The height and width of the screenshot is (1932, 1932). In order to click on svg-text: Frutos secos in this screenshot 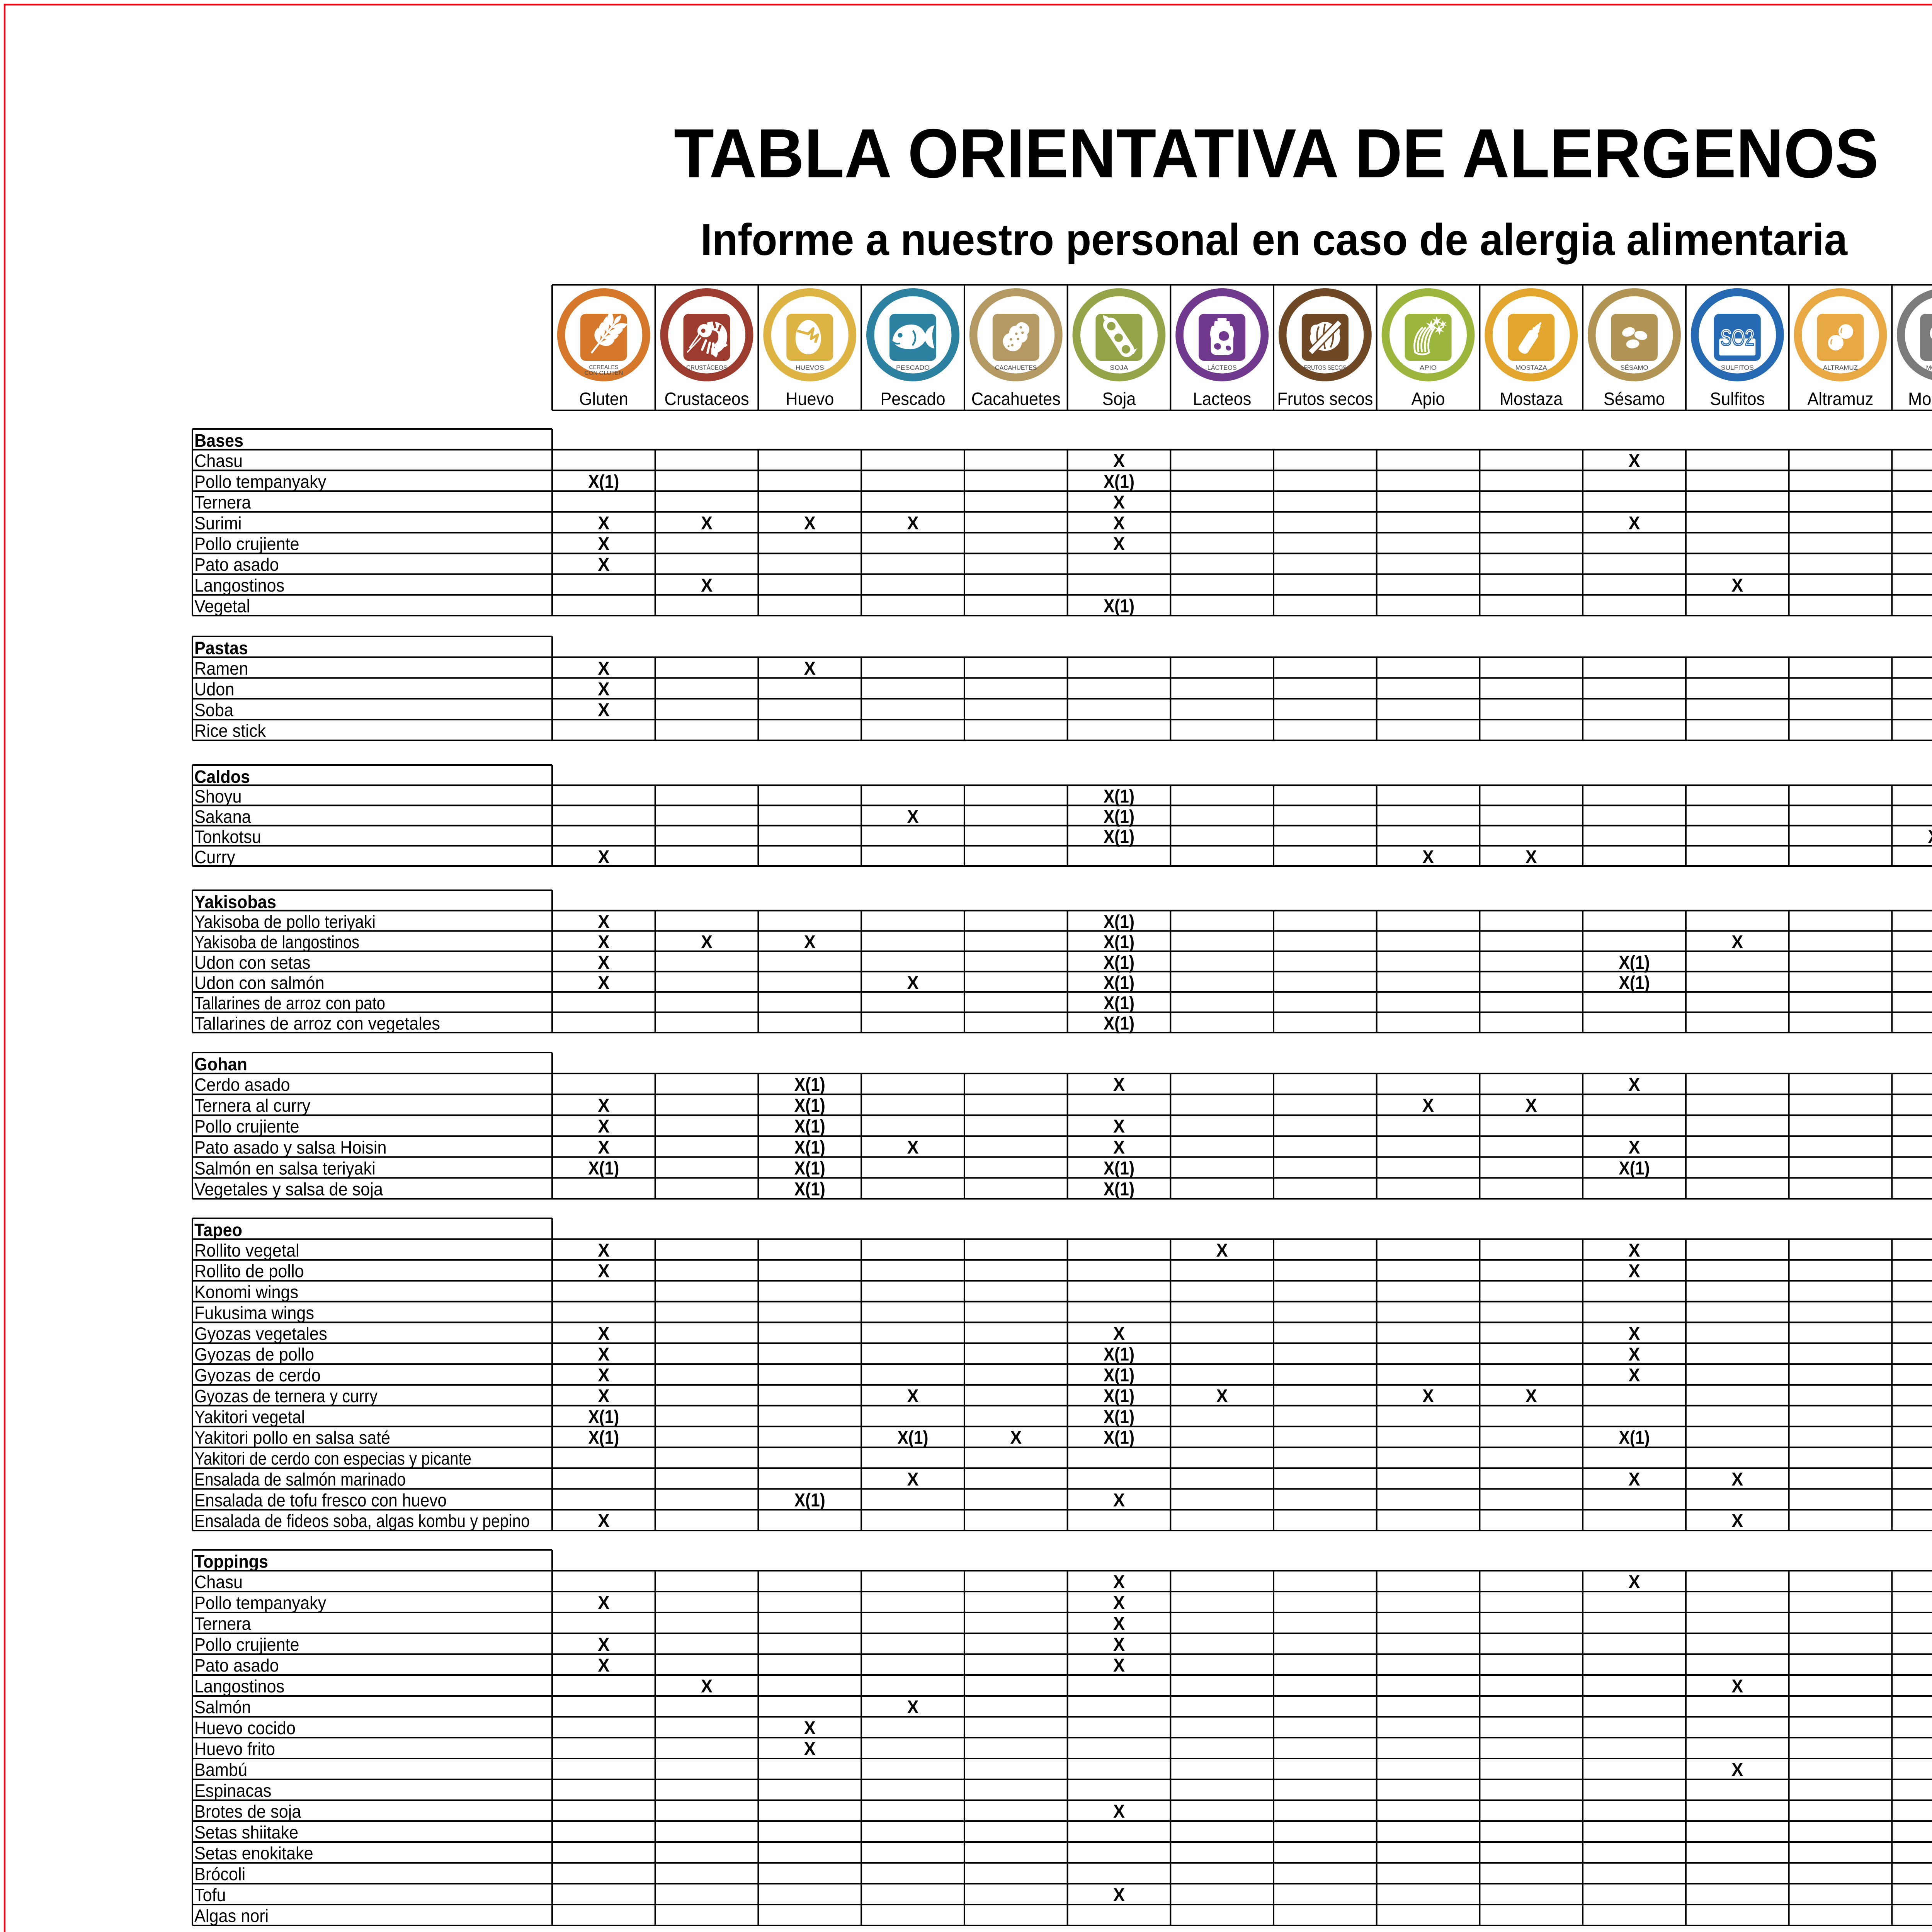, I will do `click(1325, 399)`.